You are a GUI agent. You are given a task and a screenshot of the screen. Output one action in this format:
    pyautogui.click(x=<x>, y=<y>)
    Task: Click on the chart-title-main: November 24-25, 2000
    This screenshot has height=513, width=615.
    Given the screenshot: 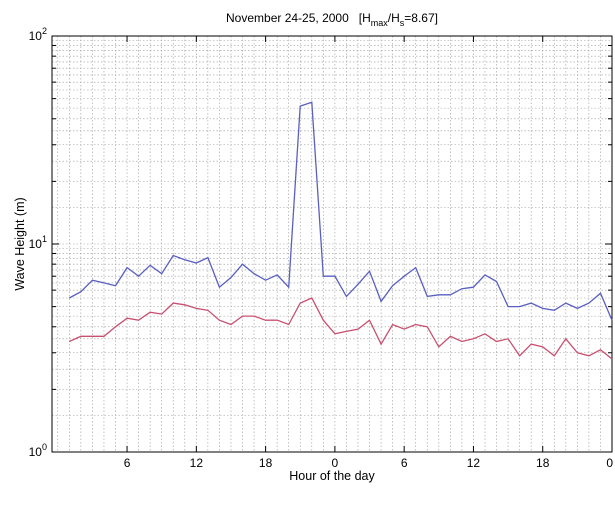 What is the action you would take?
    pyautogui.click(x=287, y=18)
    